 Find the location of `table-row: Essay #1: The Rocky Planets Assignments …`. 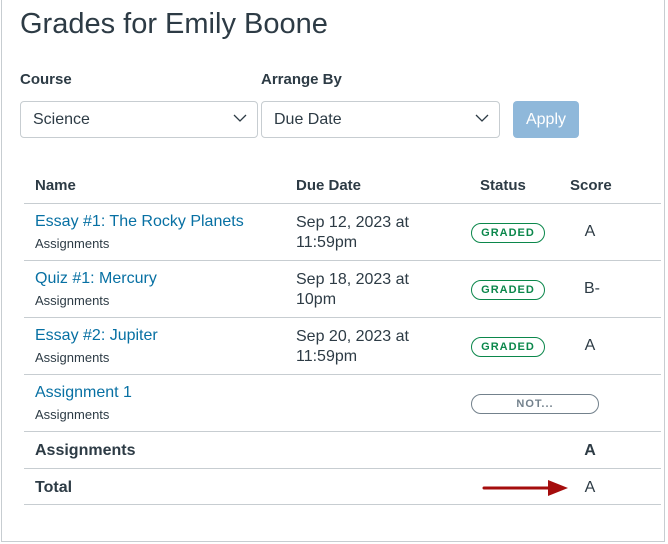

table-row: Essay #1: The Rocky Planets Assignments … is located at coordinates (342, 231).